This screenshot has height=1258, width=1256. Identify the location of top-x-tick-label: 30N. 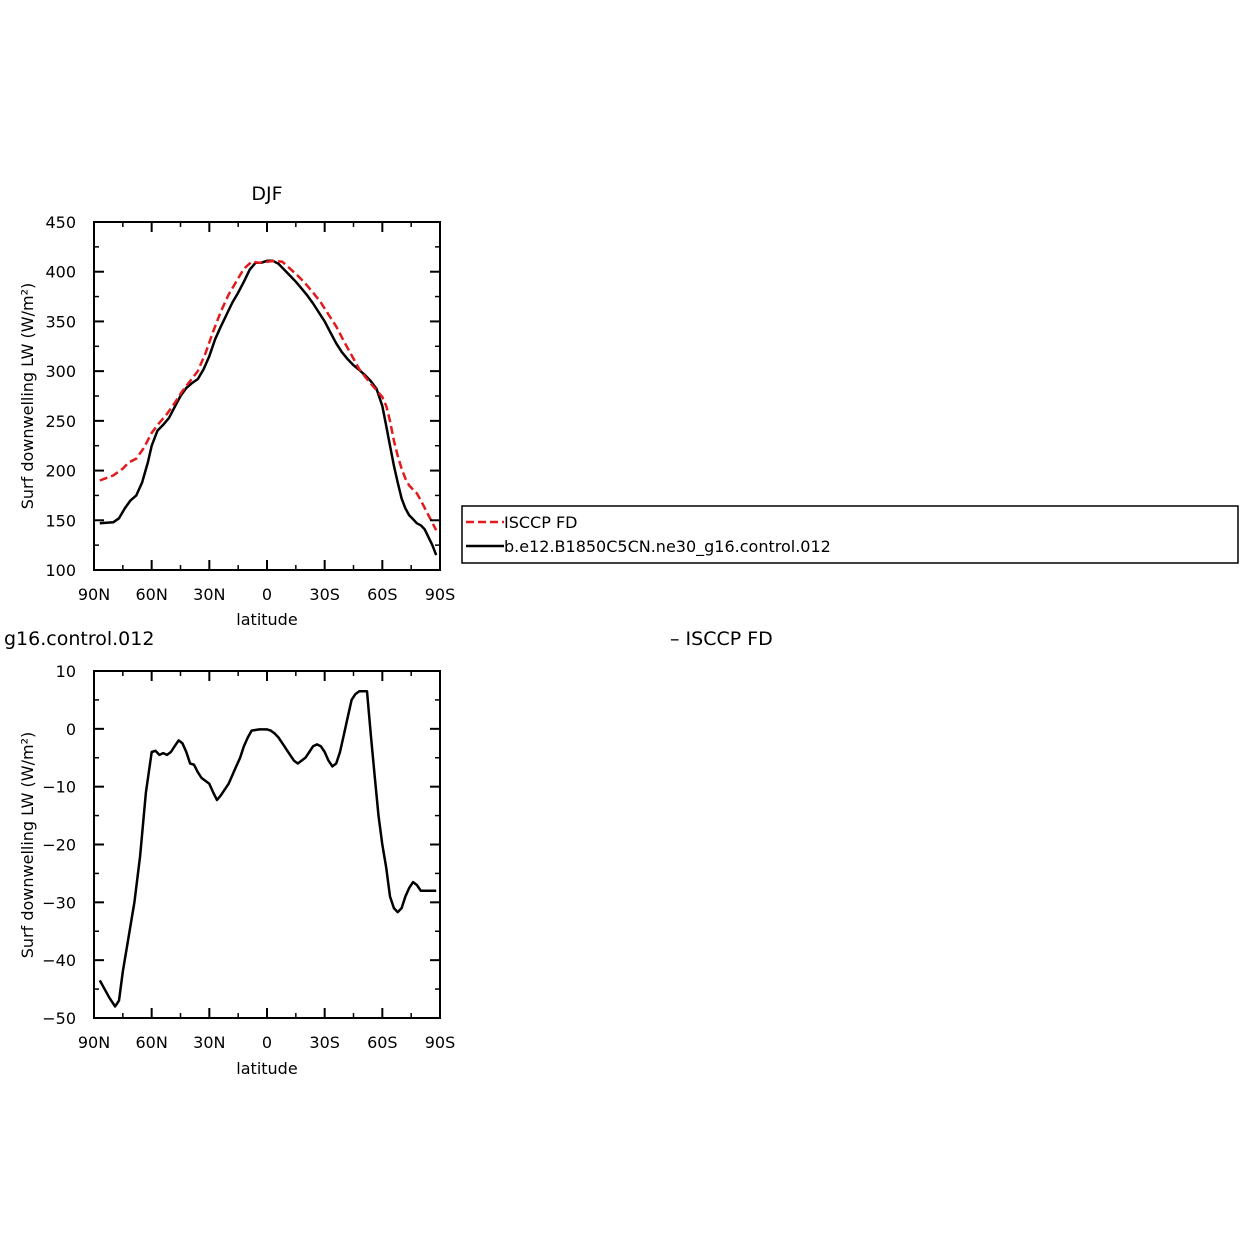
(209, 594).